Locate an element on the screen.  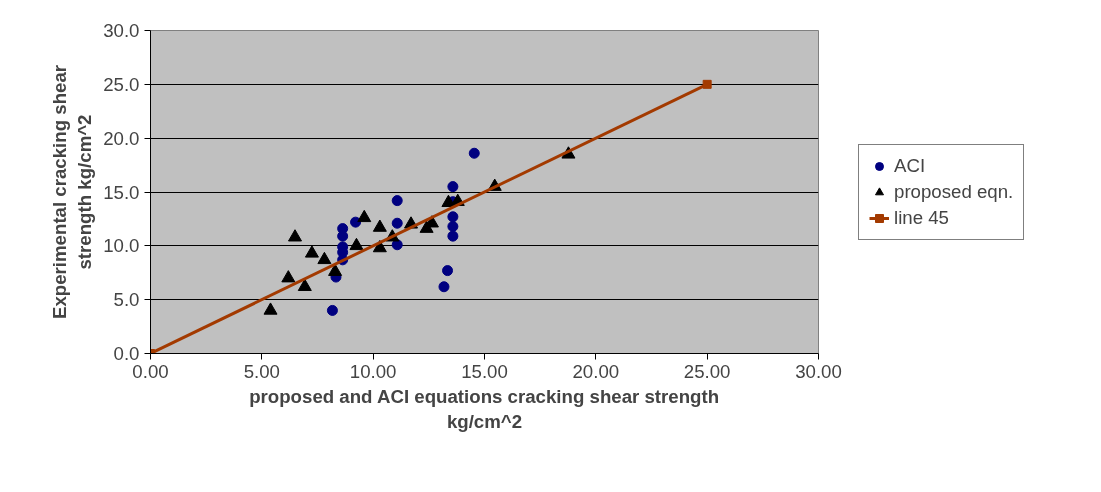
y-tick-label: 15.0 is located at coordinates (121, 192).